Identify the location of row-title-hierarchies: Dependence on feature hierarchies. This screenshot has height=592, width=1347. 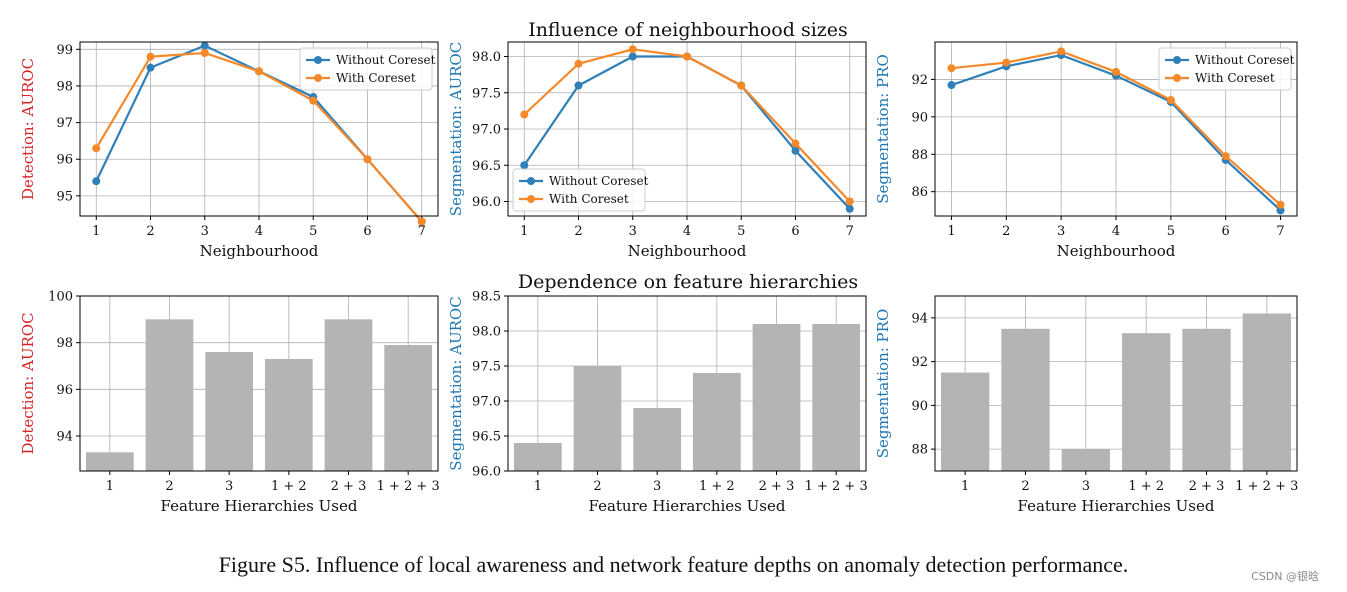
(688, 282).